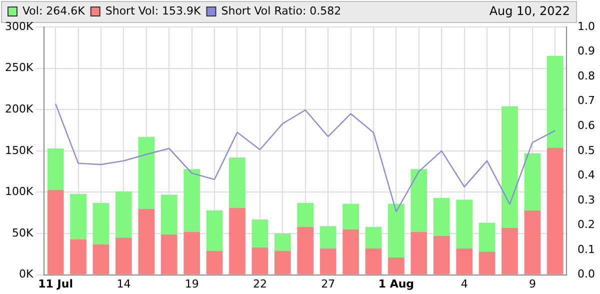 The image size is (600, 294). Describe the element at coordinates (587, 101) in the screenshot. I see `y2-tick-label: 0.7` at that location.